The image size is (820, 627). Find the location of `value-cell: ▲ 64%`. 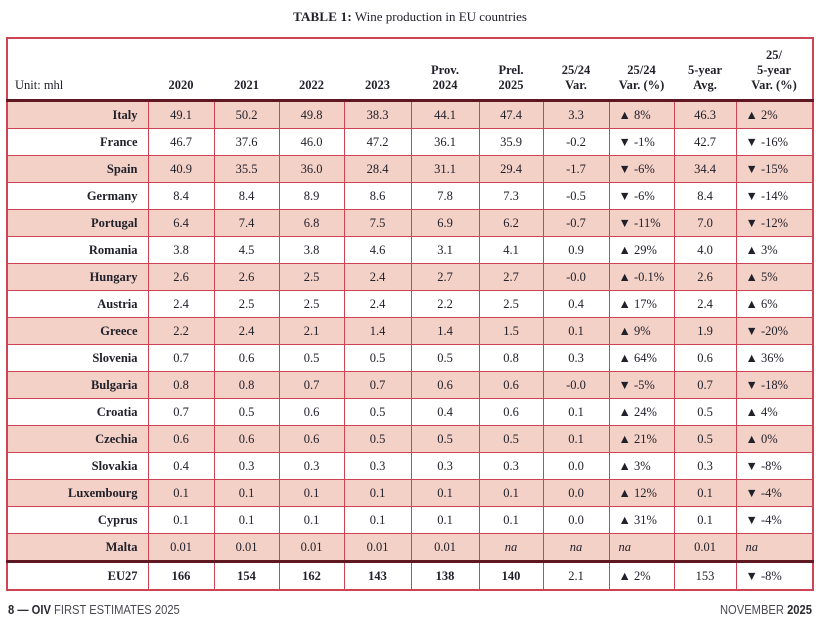

value-cell: ▲ 64% is located at coordinates (641, 358).